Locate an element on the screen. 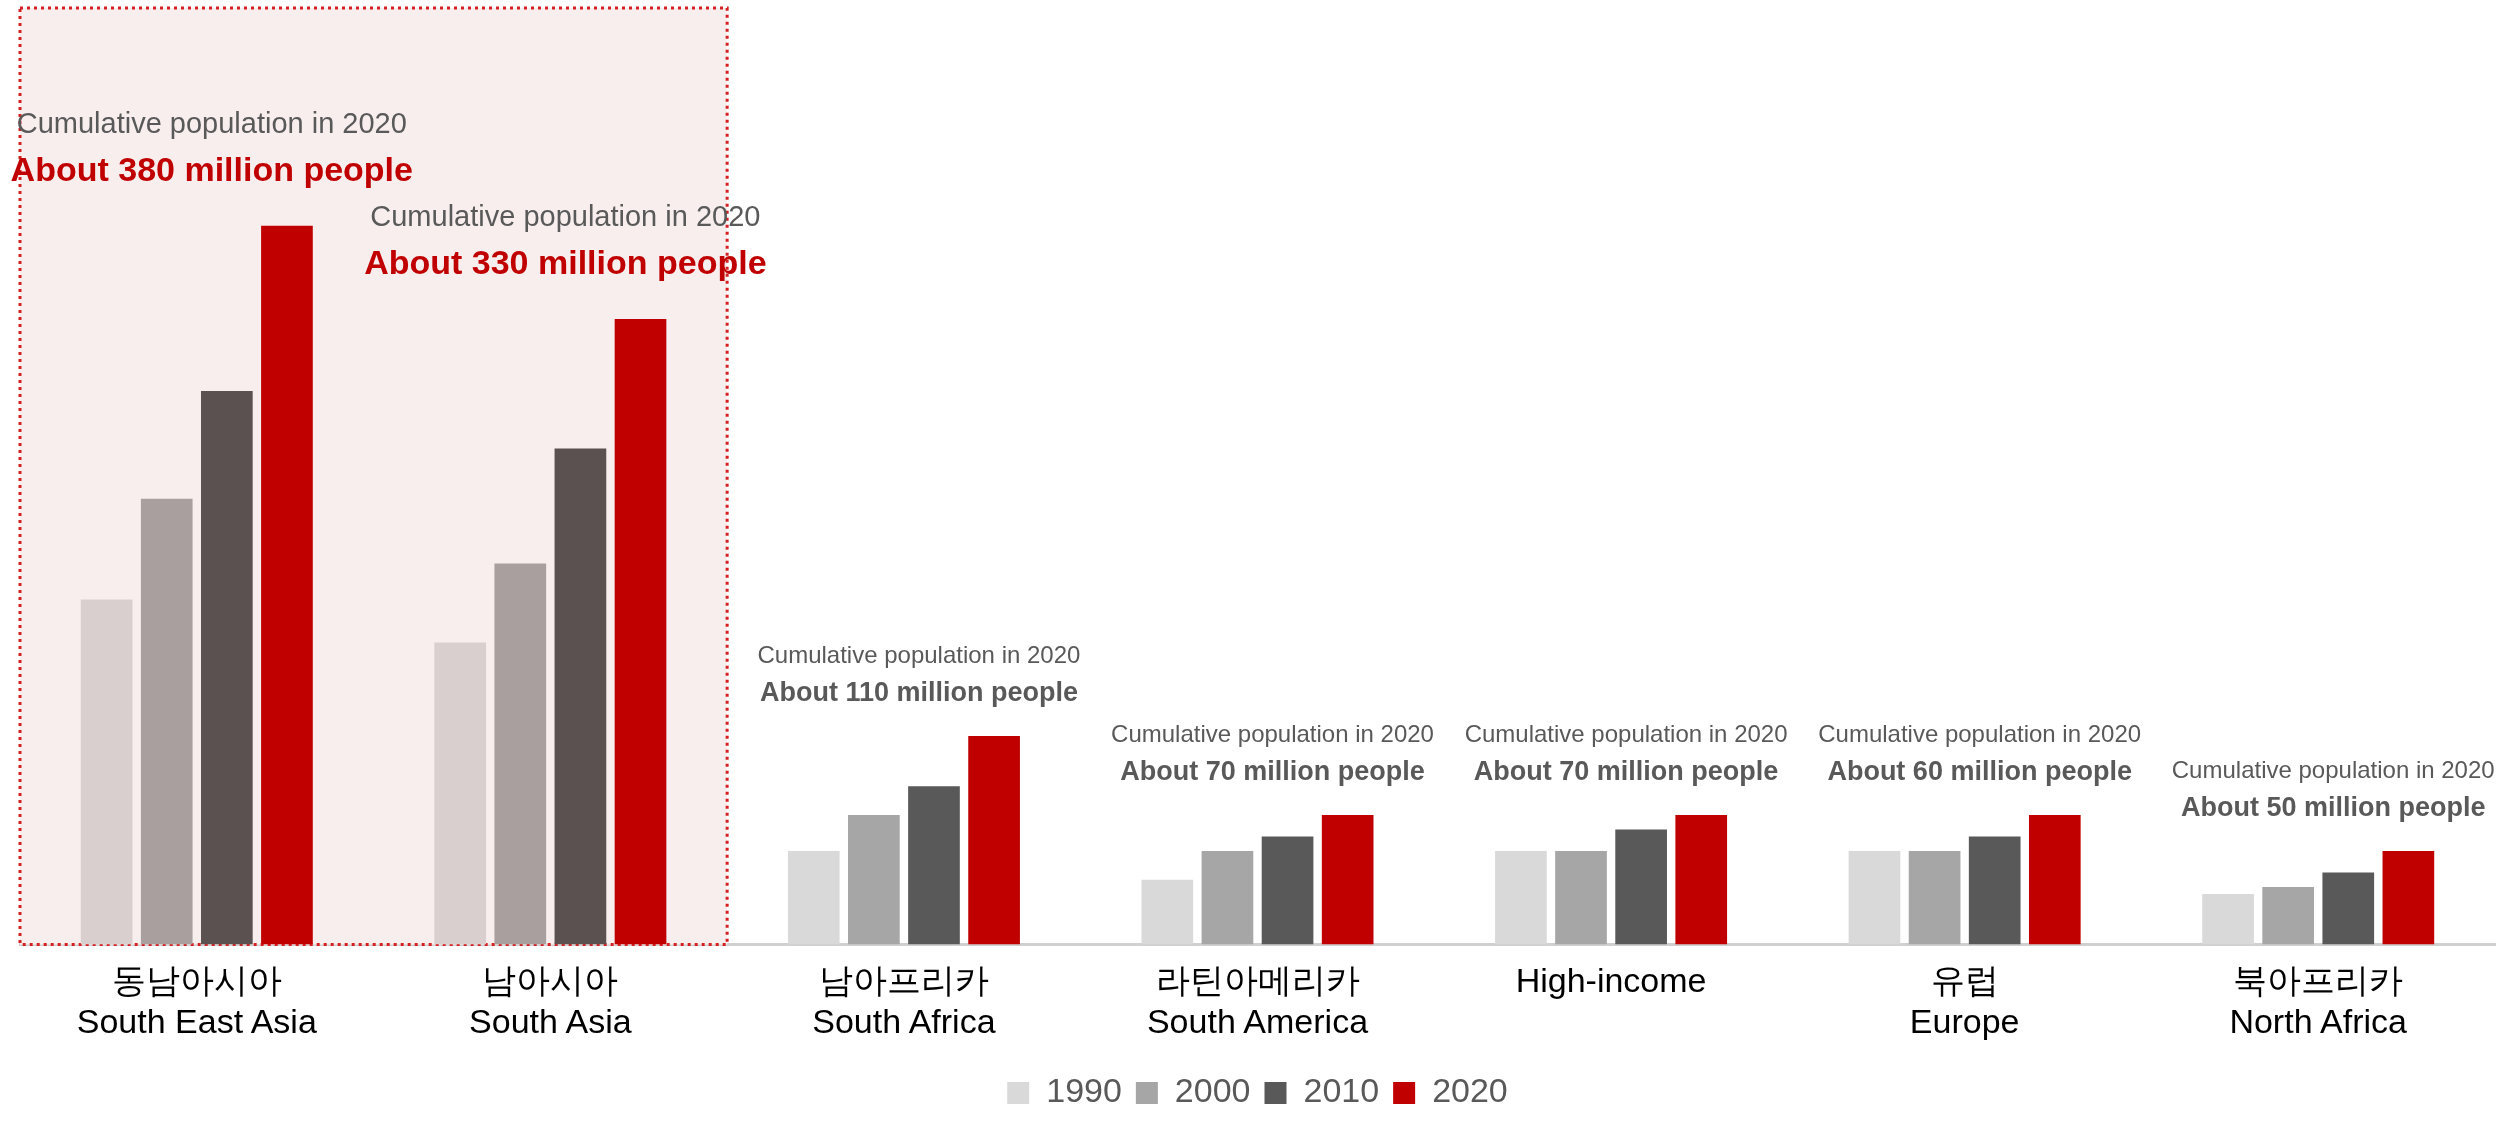 Image resolution: width=2515 pixels, height=1130 pixels. text: Cumulative population in 2020 About 380 million people is located at coordinates (211, 147).